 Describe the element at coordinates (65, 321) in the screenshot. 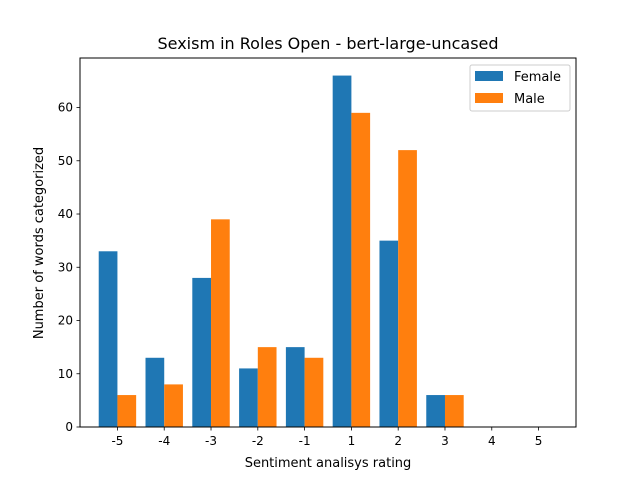

I see `y-tick-label: 20` at that location.